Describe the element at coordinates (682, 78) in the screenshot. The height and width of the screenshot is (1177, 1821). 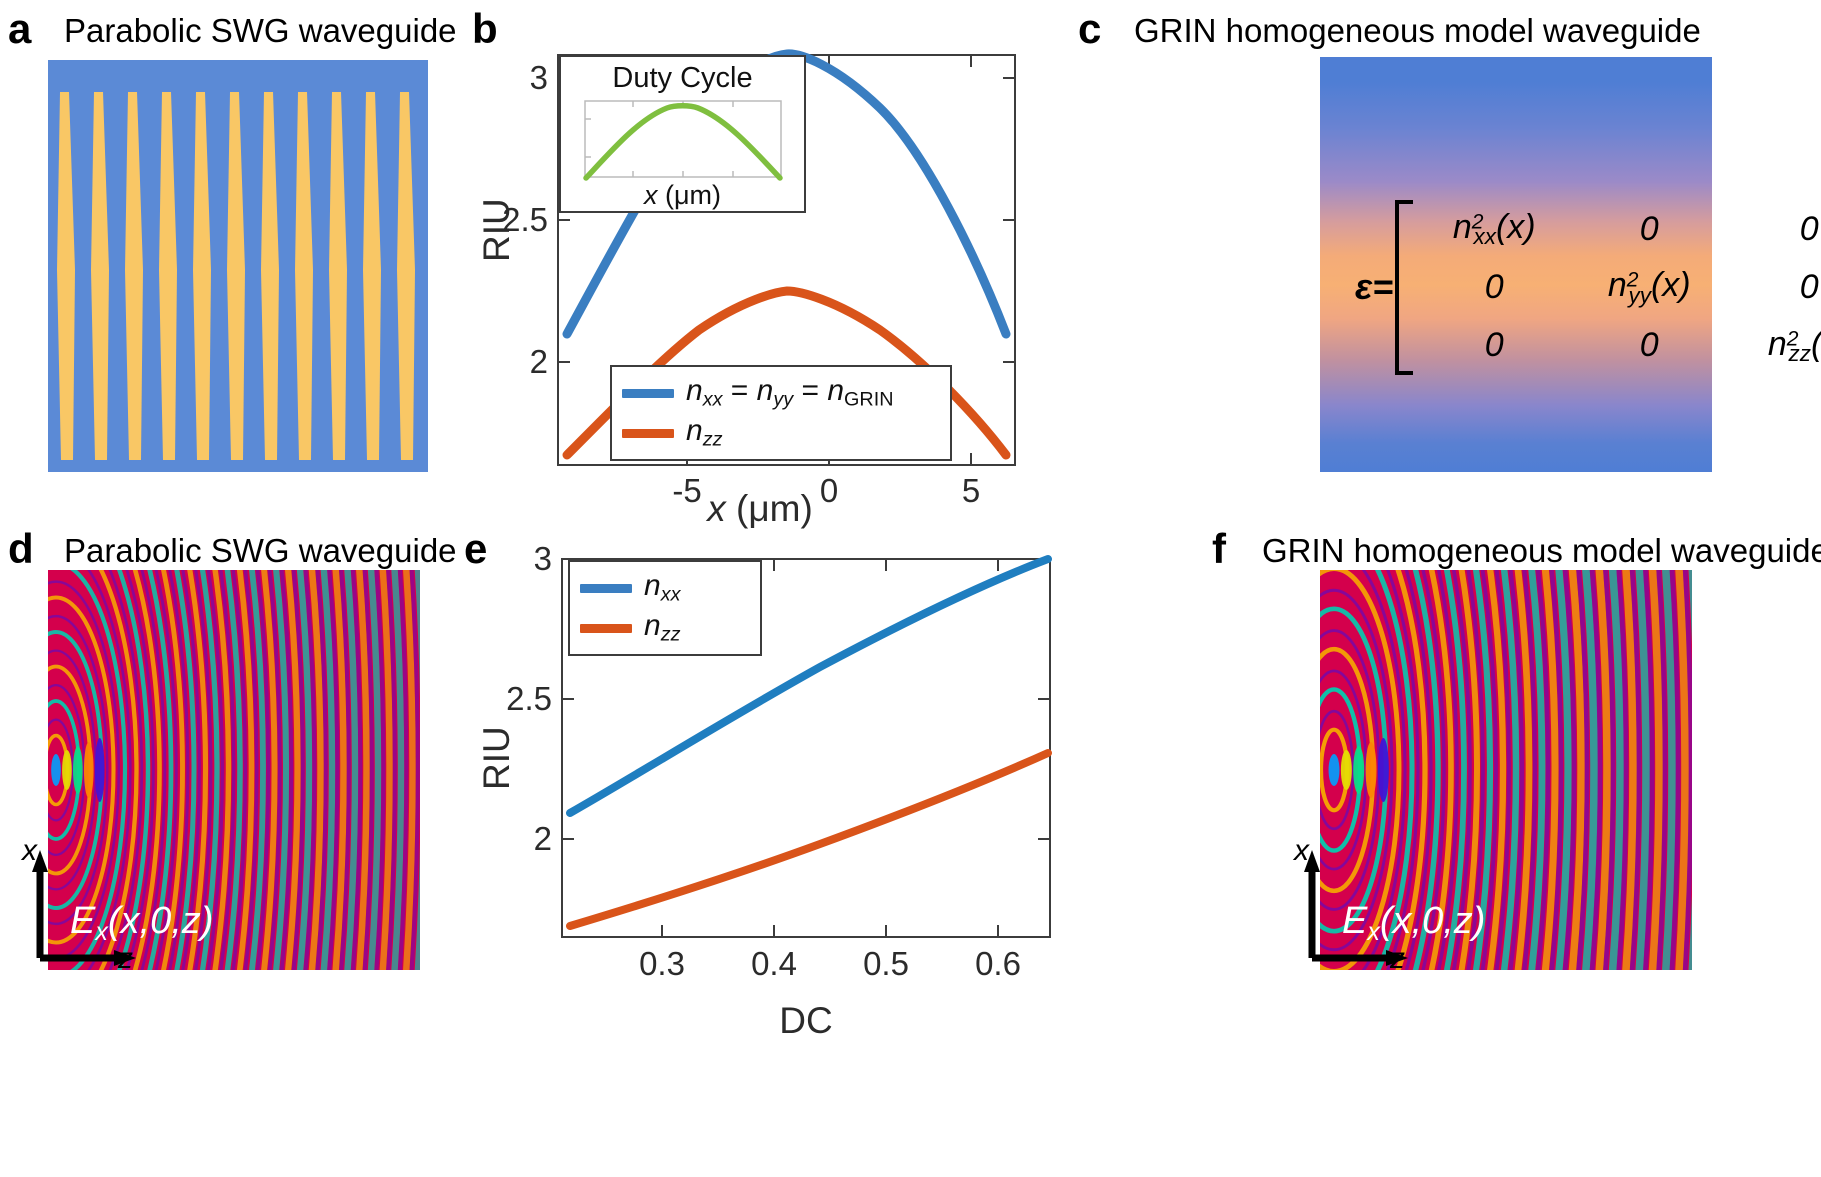
I see `inset-title-duty-cycle: Duty Cycle` at that location.